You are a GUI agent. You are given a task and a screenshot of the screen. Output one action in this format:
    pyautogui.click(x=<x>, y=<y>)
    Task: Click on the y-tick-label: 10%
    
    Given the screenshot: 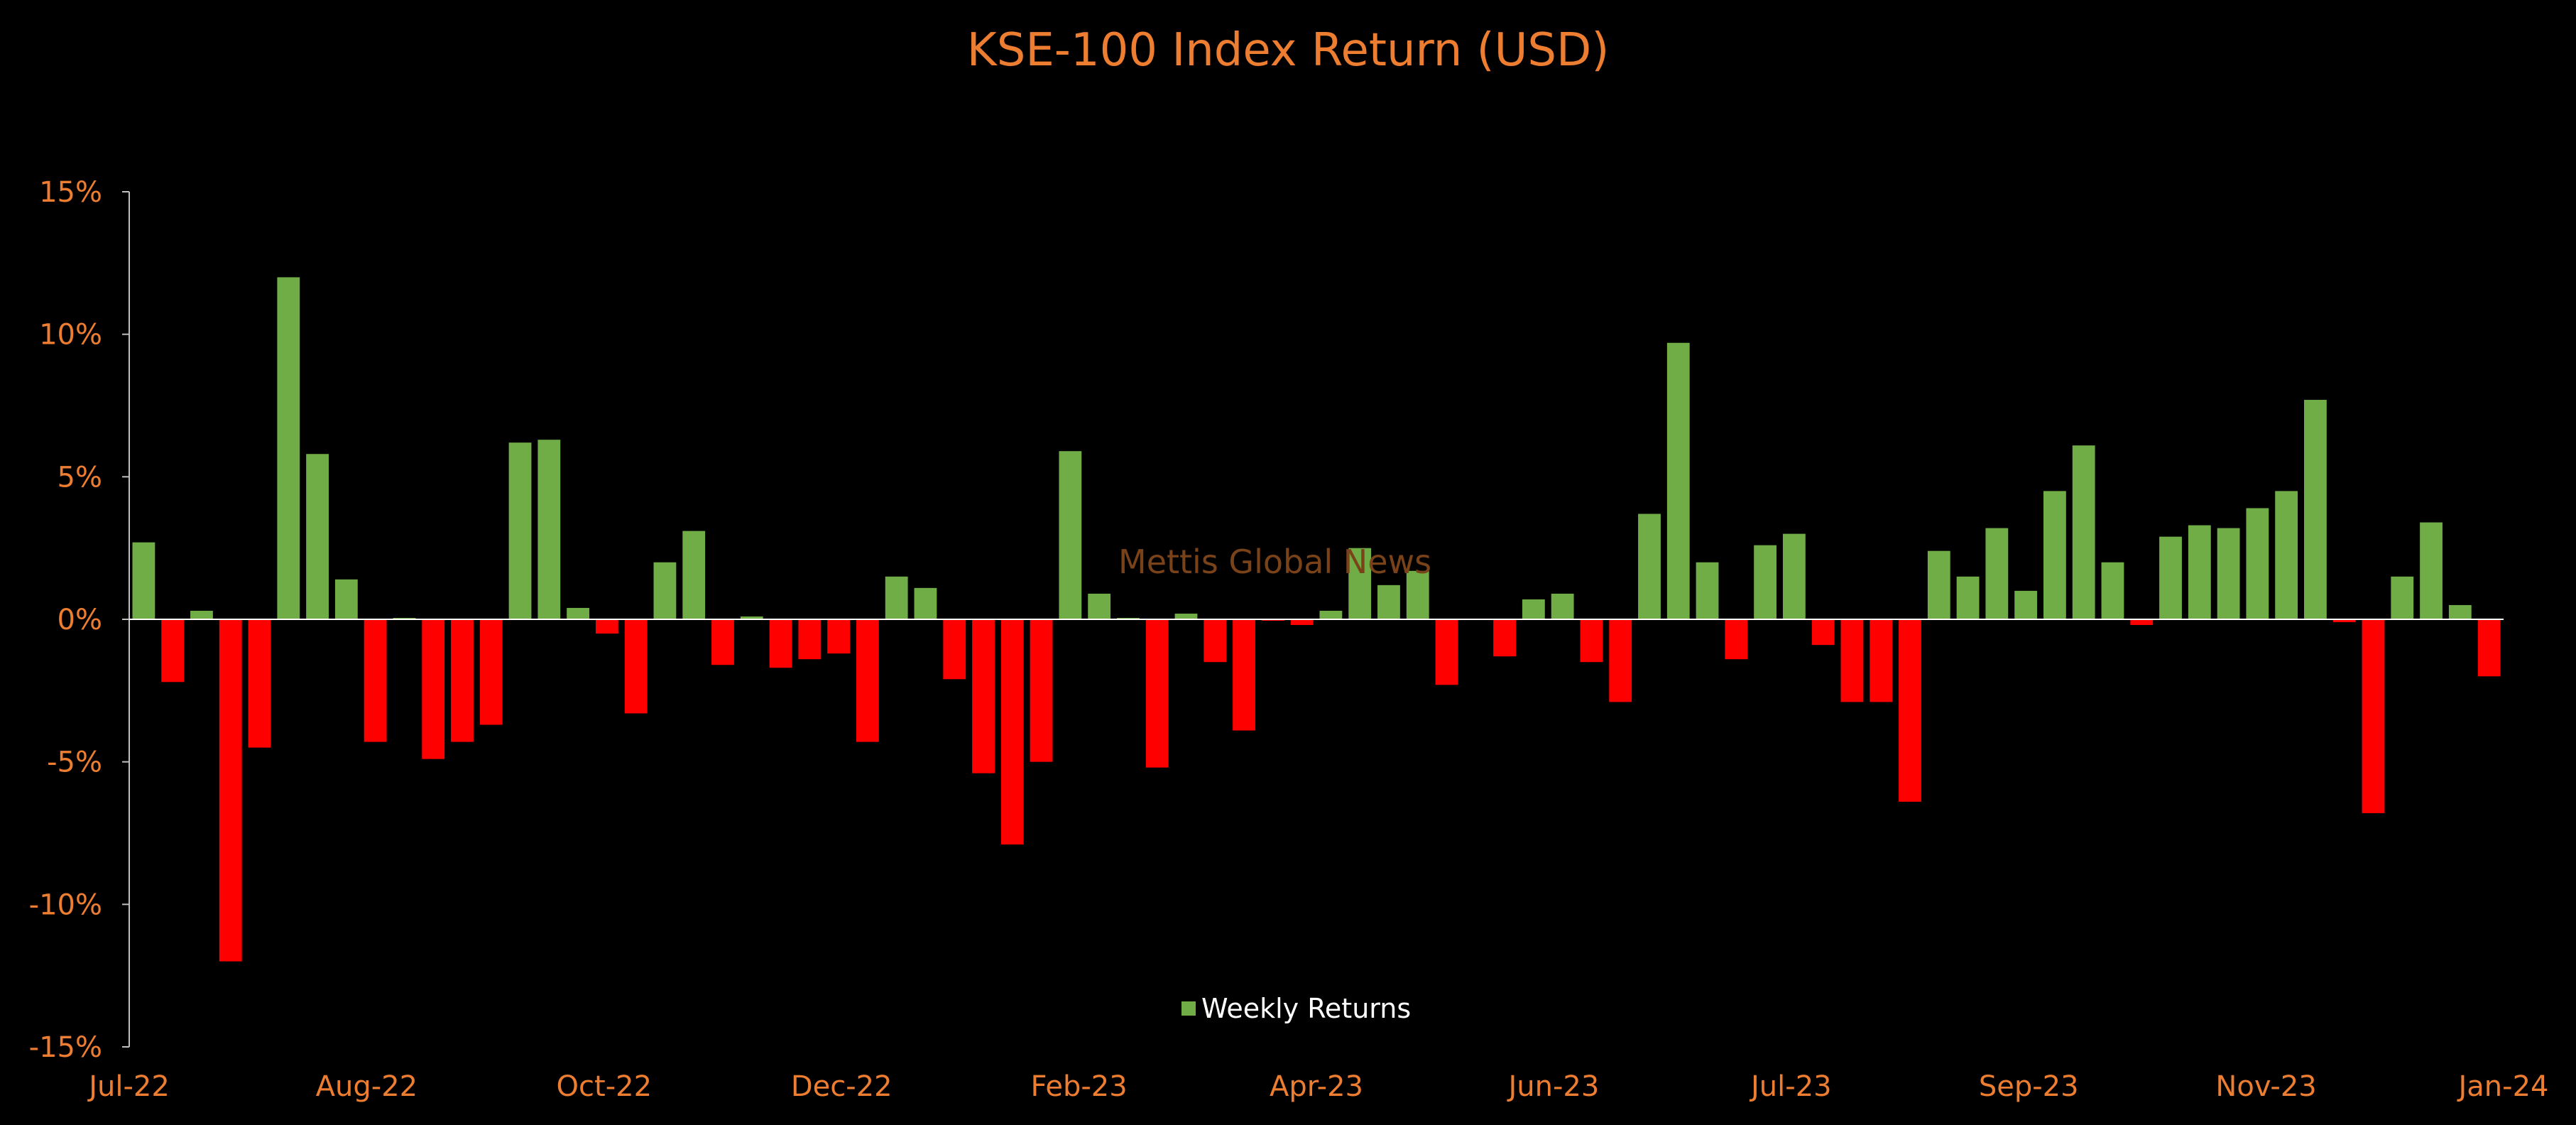 What is the action you would take?
    pyautogui.click(x=70, y=335)
    